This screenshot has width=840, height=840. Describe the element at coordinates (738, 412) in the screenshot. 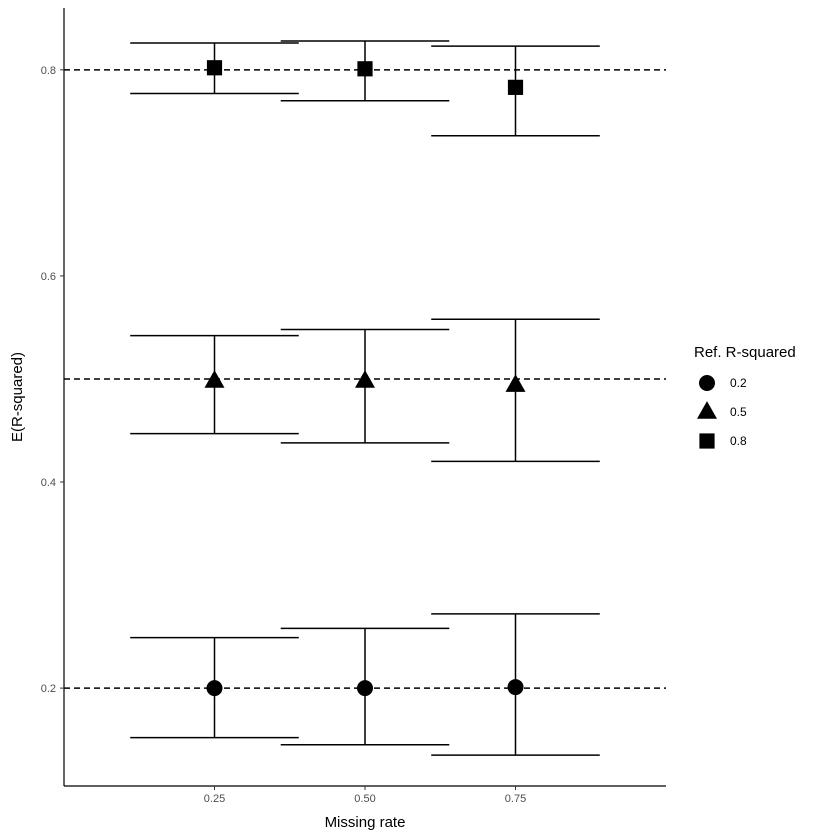

I see `legend-label: 0.5` at that location.